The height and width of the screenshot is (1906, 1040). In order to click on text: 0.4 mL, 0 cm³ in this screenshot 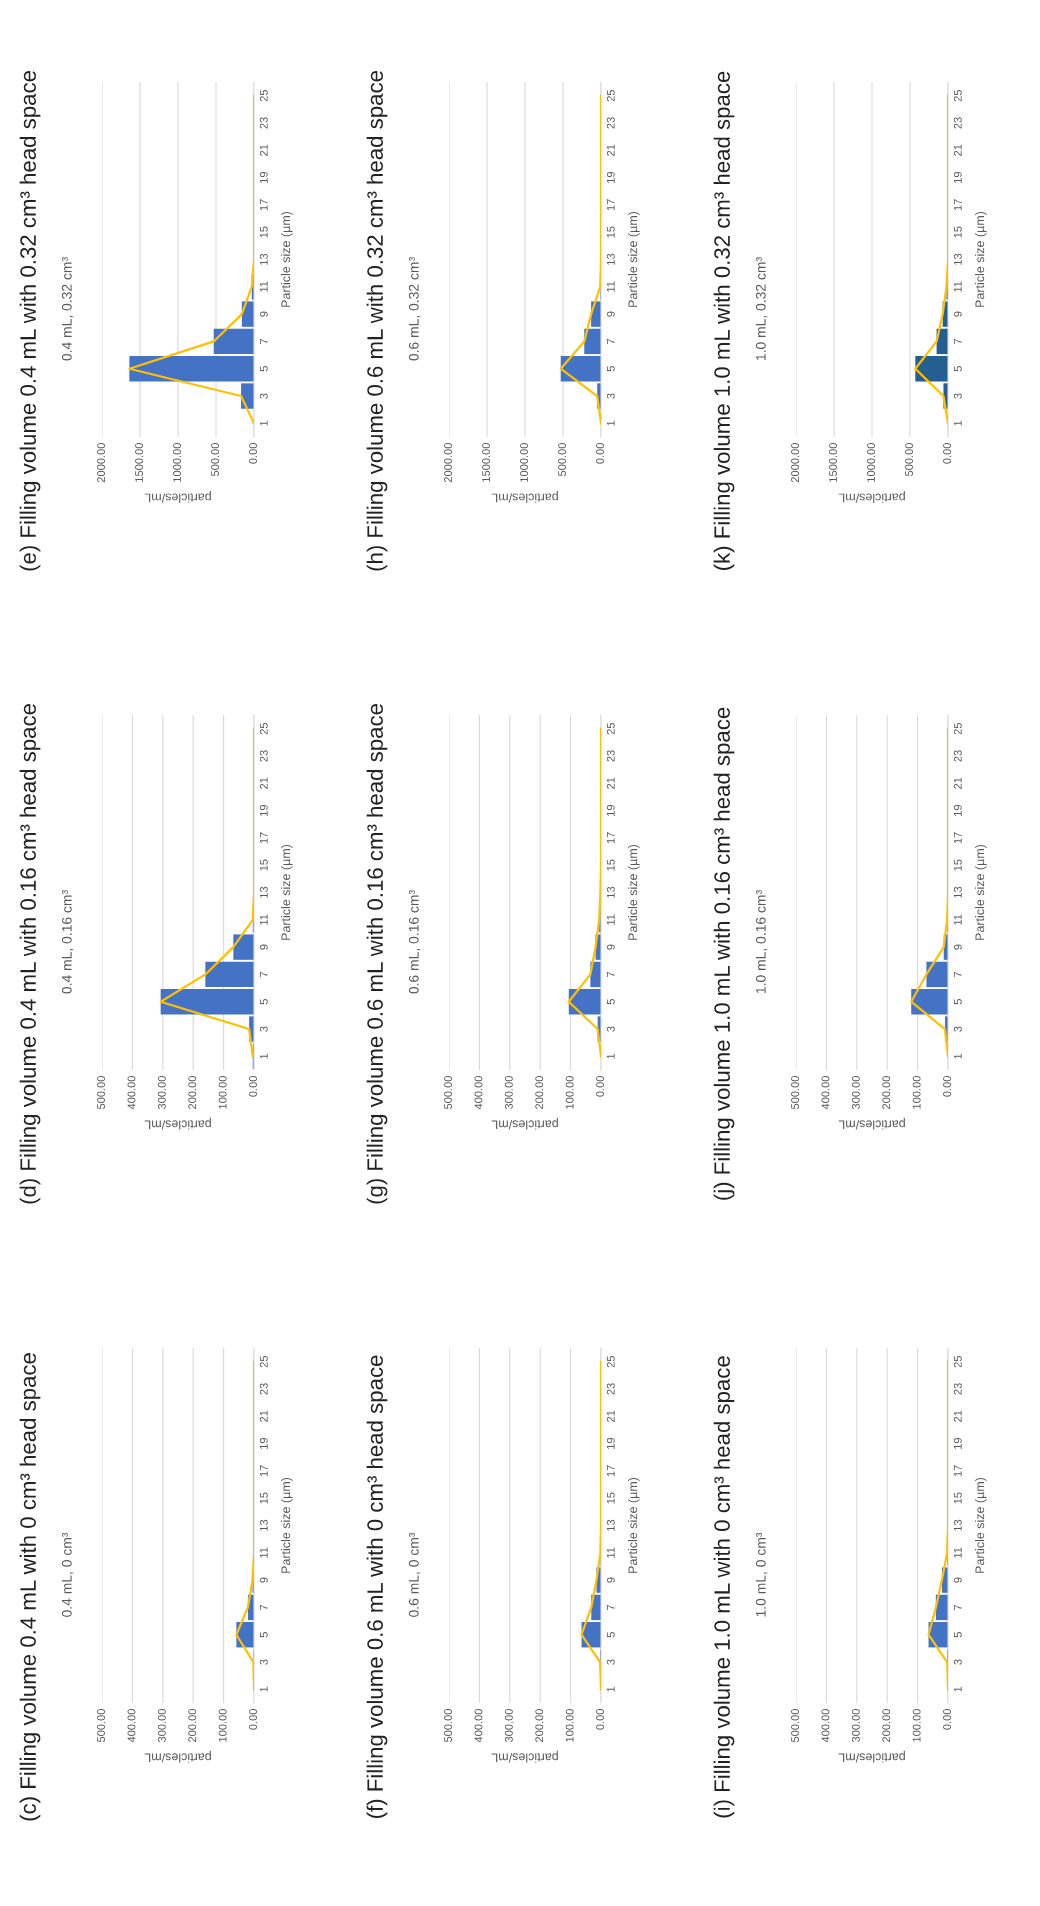, I will do `click(67, 1574)`.